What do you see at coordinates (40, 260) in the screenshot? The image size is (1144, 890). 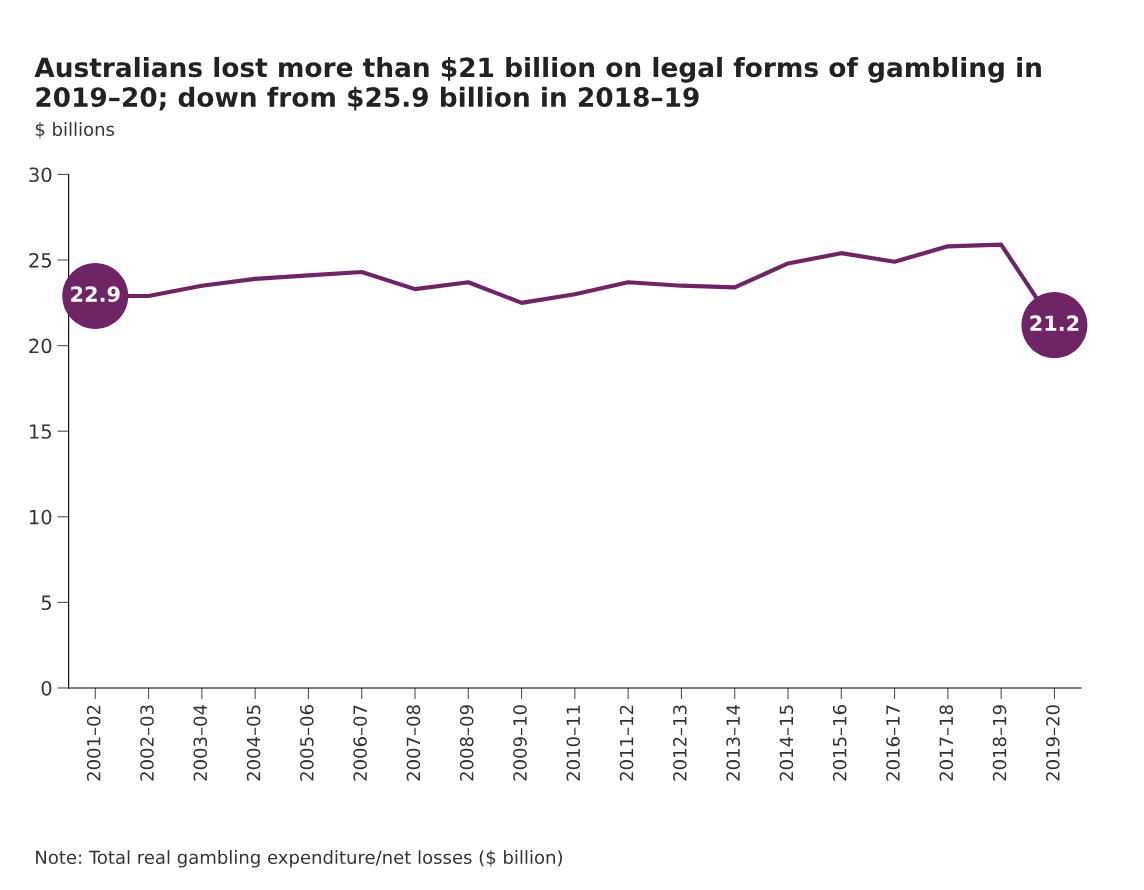 I see `y-tick-label: 25` at bounding box center [40, 260].